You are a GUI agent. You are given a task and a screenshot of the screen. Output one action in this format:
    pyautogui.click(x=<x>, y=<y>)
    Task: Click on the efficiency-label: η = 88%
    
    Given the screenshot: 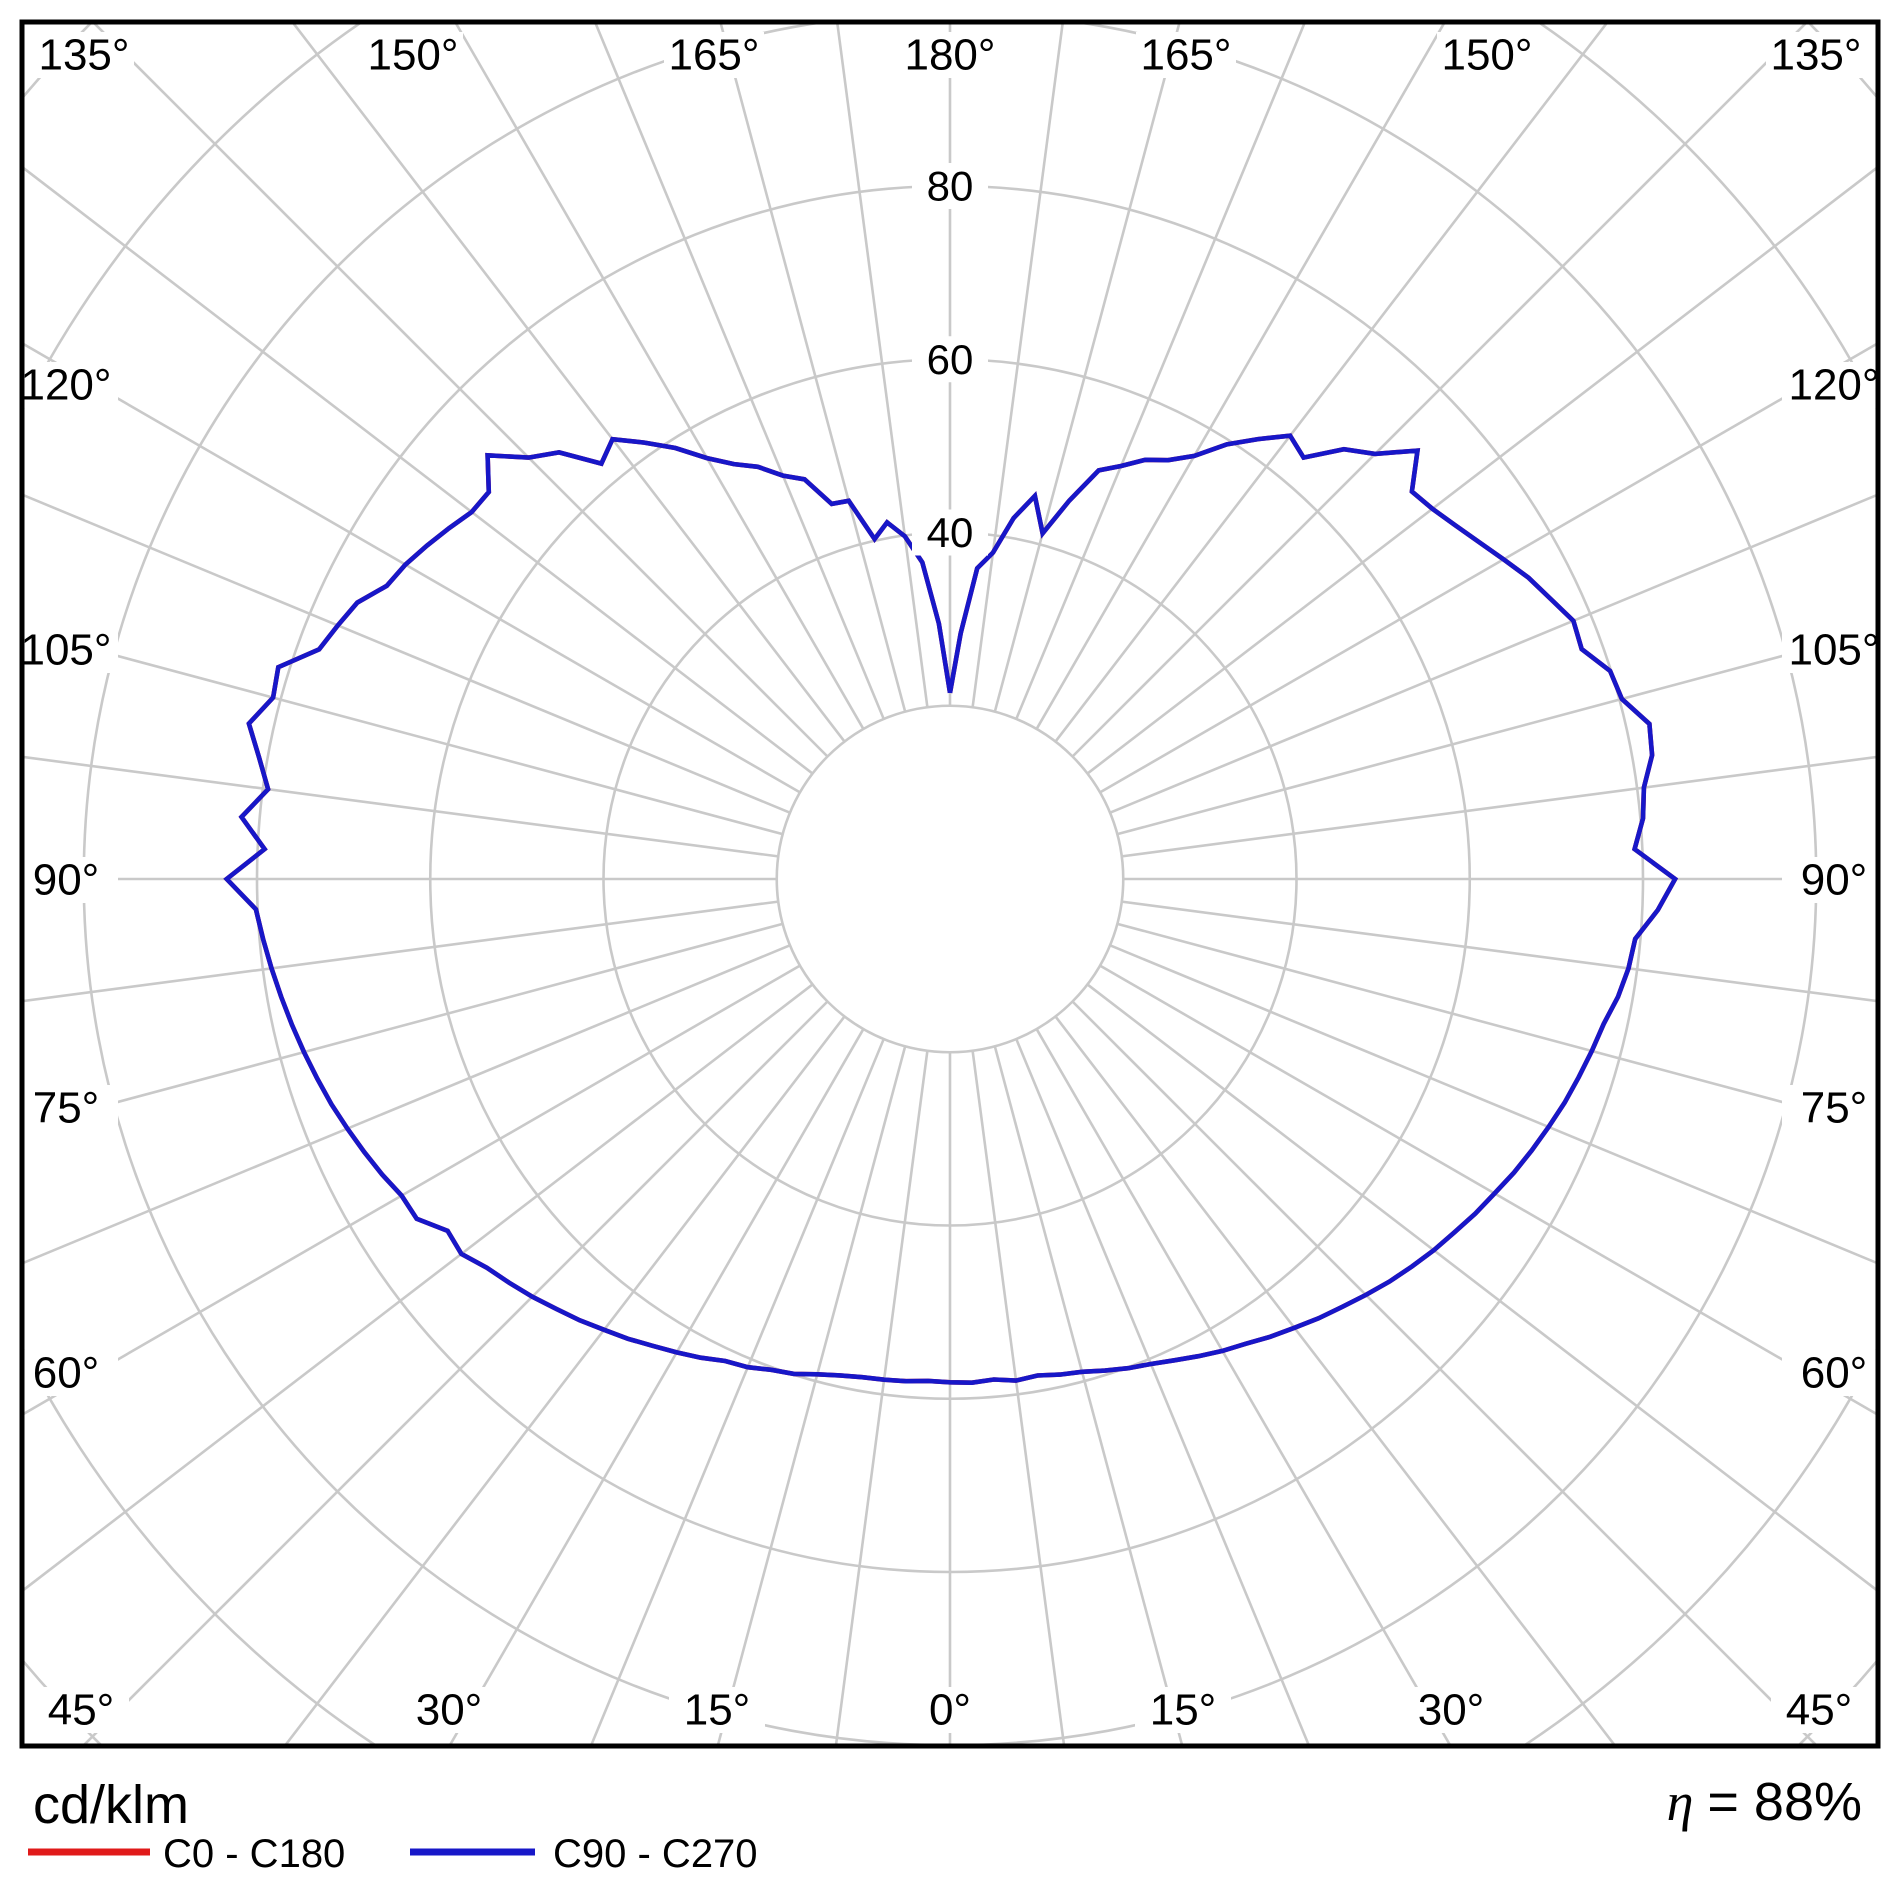 What is the action you would take?
    pyautogui.click(x=1764, y=1802)
    